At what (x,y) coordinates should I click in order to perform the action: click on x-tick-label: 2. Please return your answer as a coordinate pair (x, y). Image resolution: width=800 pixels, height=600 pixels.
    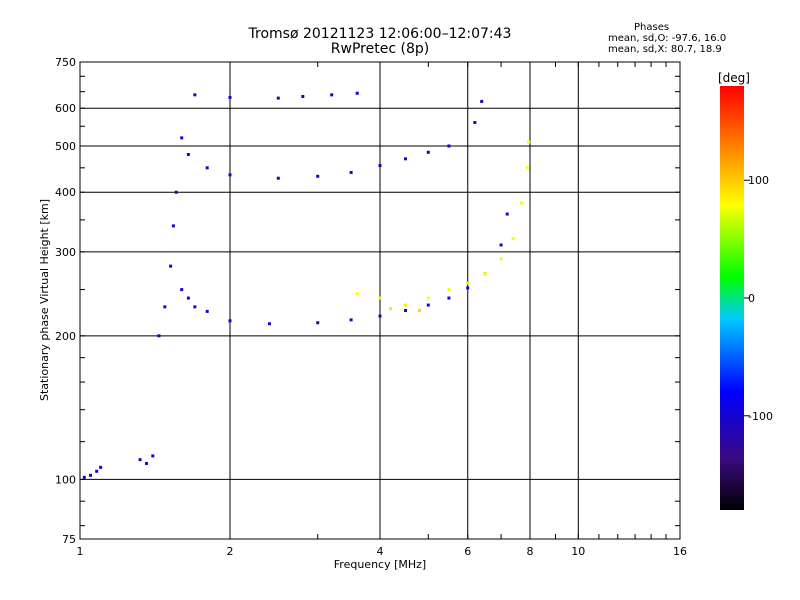
    Looking at the image, I should click on (230, 551).